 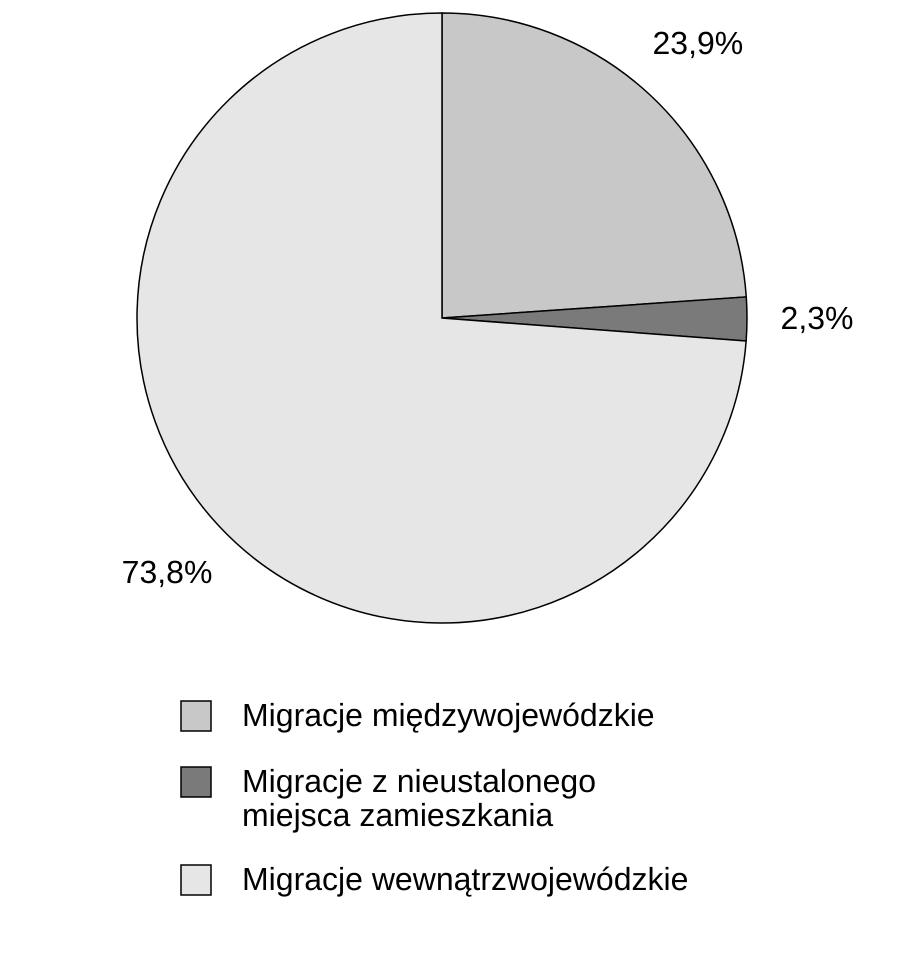 I want to click on data-label: 2,3%, so click(x=817, y=318).